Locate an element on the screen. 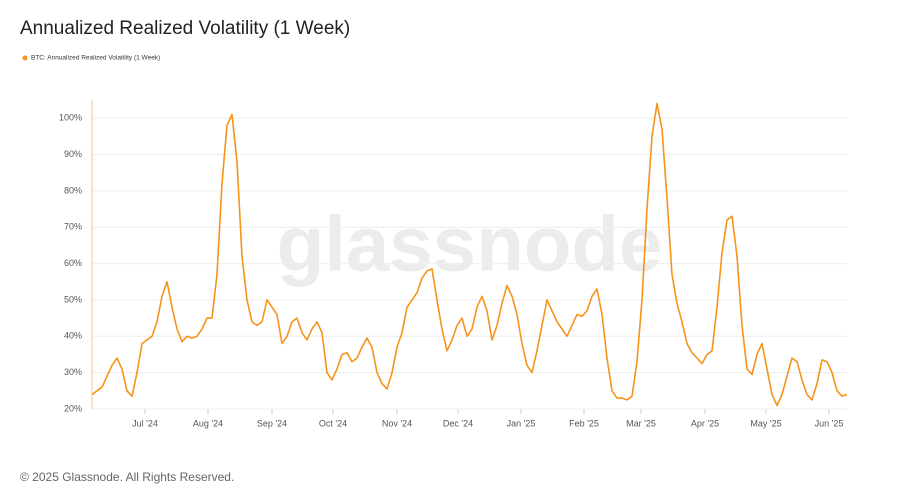 The image size is (900, 502). y-tick-label: 60% is located at coordinates (73, 263).